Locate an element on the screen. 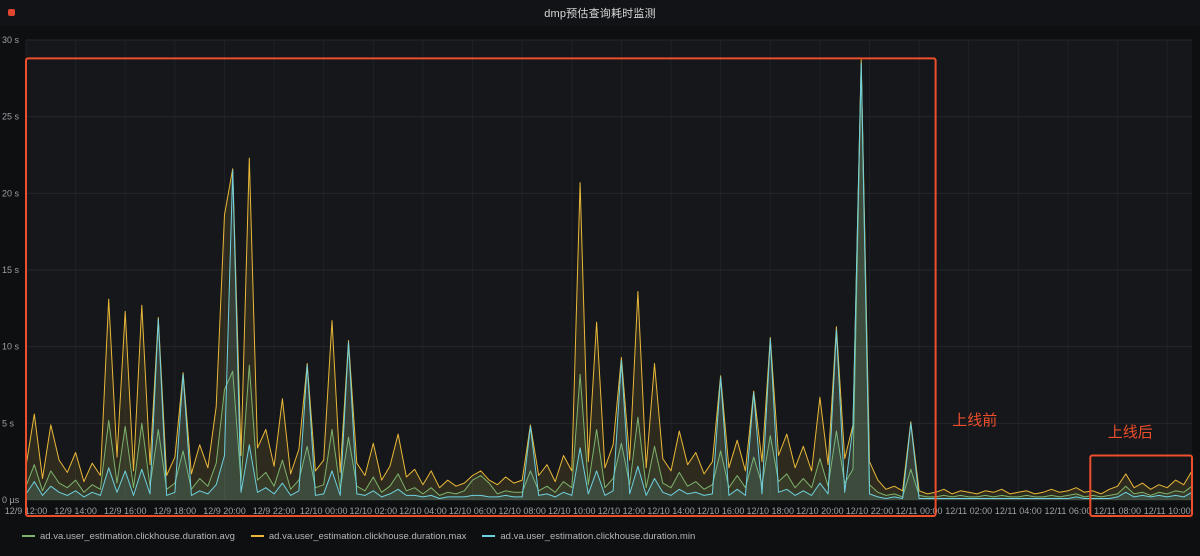 The height and width of the screenshot is (556, 1200). x-tick-label: 12/9 18:00 is located at coordinates (175, 511).